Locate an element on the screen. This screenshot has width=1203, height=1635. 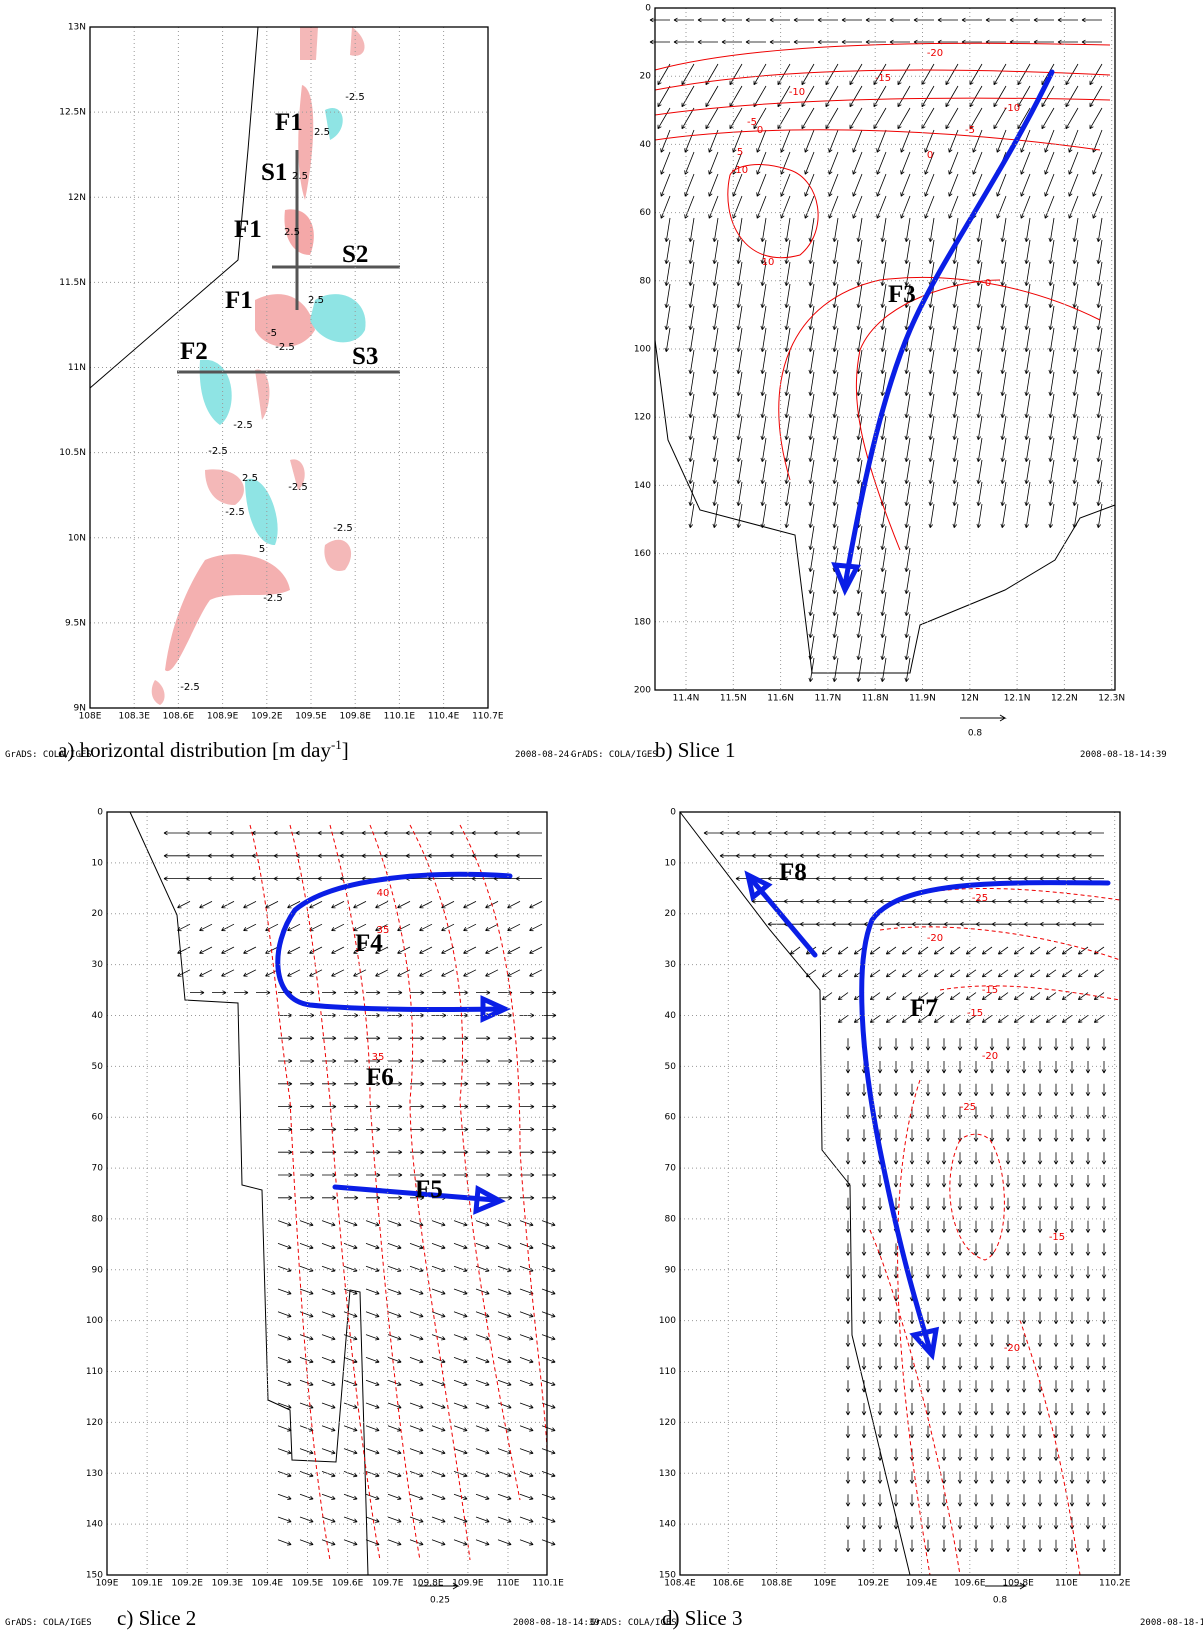
contour-label: 2.5 is located at coordinates (316, 300).